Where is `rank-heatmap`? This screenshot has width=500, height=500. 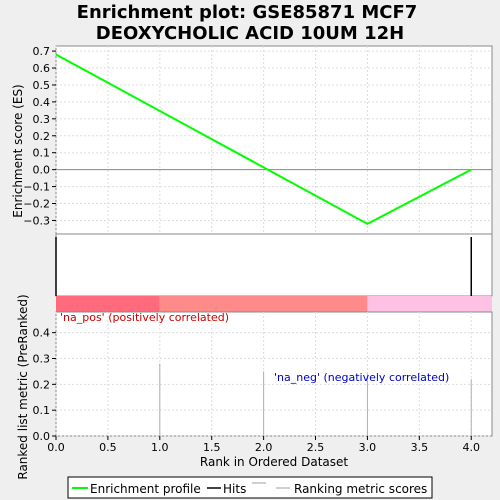
rank-heatmap is located at coordinates (274, 304).